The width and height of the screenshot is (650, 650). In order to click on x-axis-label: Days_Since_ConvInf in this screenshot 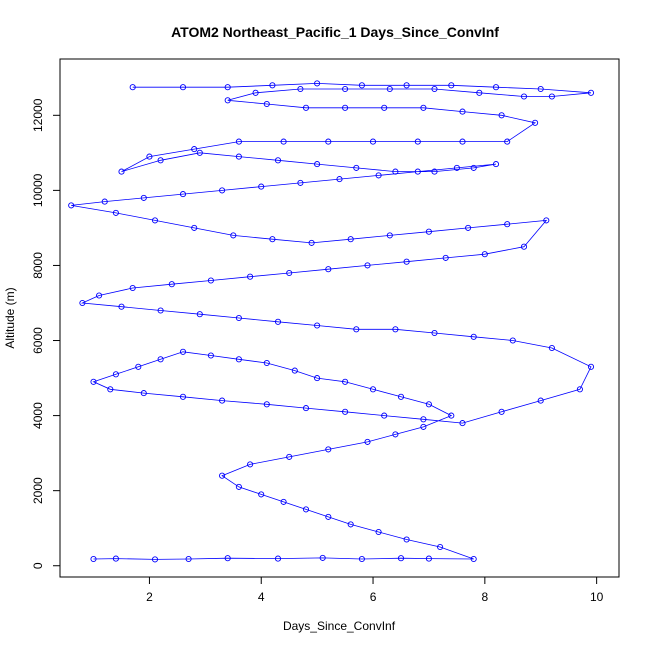, I will do `click(339, 626)`.